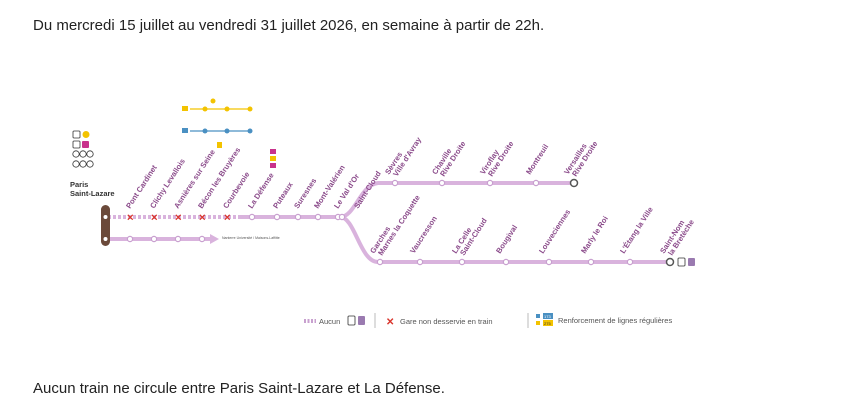 The width and height of the screenshot is (844, 412). I want to click on station-label-marly-le-roi: Marly le Roi, so click(594, 234).